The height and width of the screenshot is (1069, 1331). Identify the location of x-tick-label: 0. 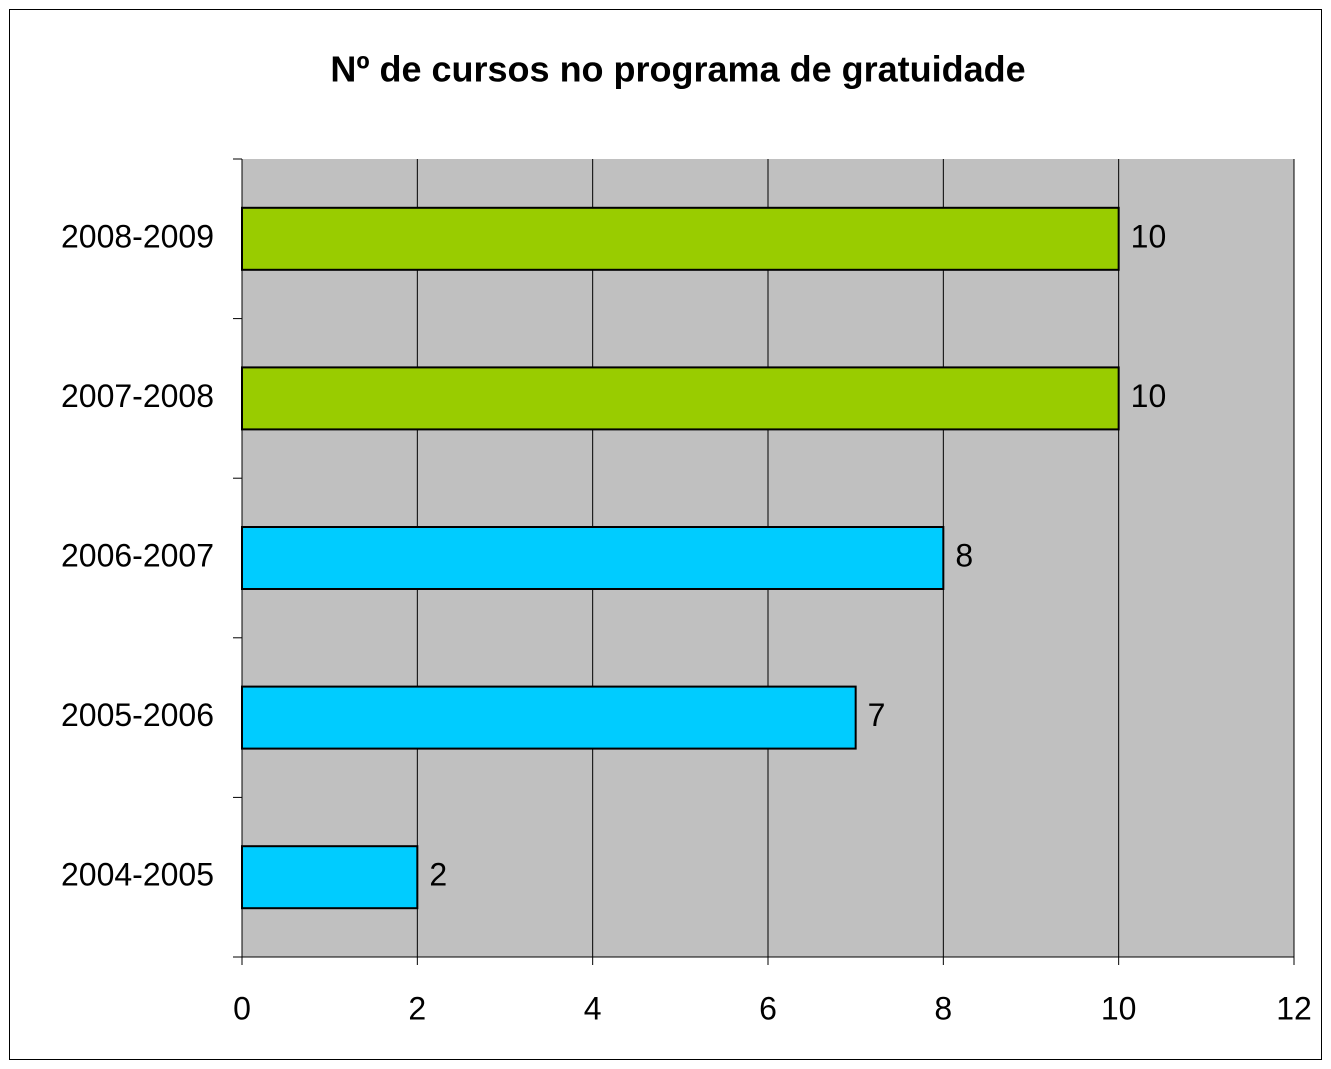
(242, 1008).